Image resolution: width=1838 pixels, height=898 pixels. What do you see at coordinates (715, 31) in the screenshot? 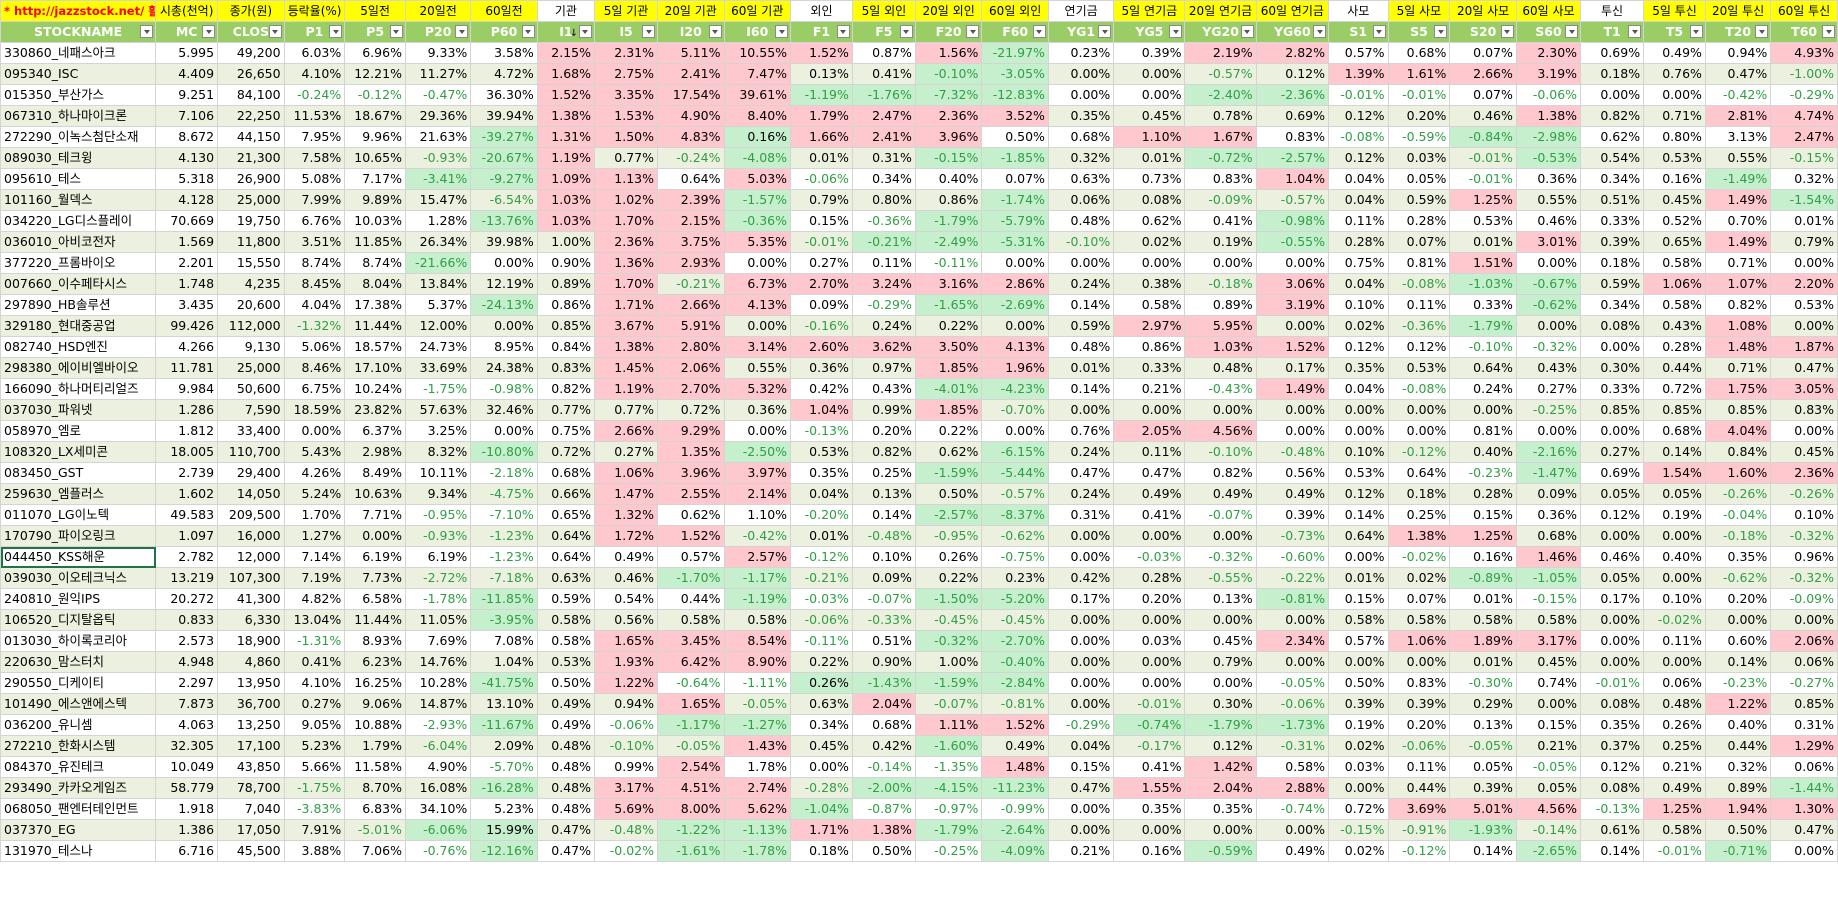
I see `filter-dropdown-icon` at bounding box center [715, 31].